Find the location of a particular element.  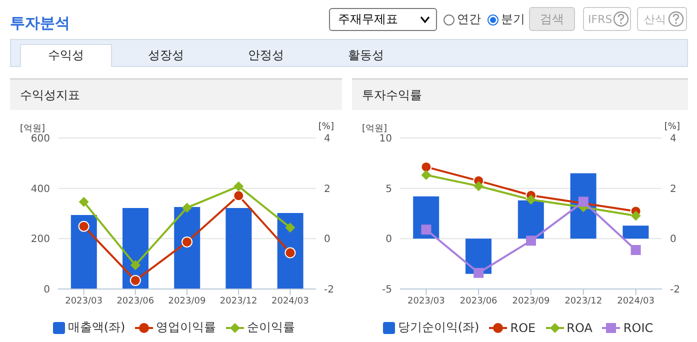

text: 투자분석 is located at coordinates (40, 23).